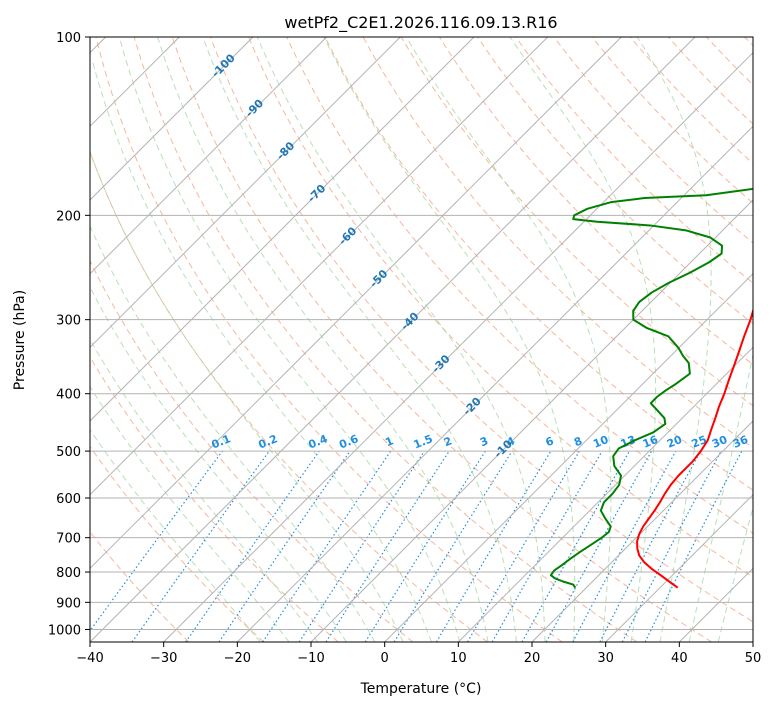 The width and height of the screenshot is (775, 712). Describe the element at coordinates (68, 539) in the screenshot. I see `y-tick-label: 700` at that location.